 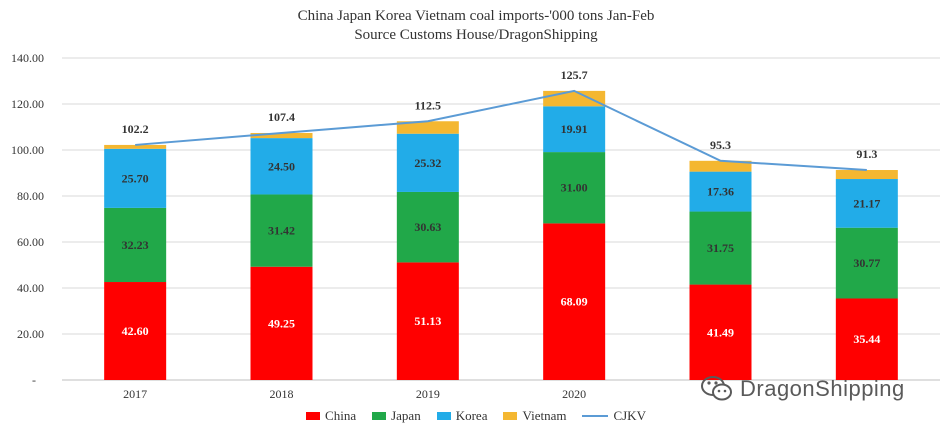 I want to click on data-label-japan: 31.75, so click(x=720, y=248).